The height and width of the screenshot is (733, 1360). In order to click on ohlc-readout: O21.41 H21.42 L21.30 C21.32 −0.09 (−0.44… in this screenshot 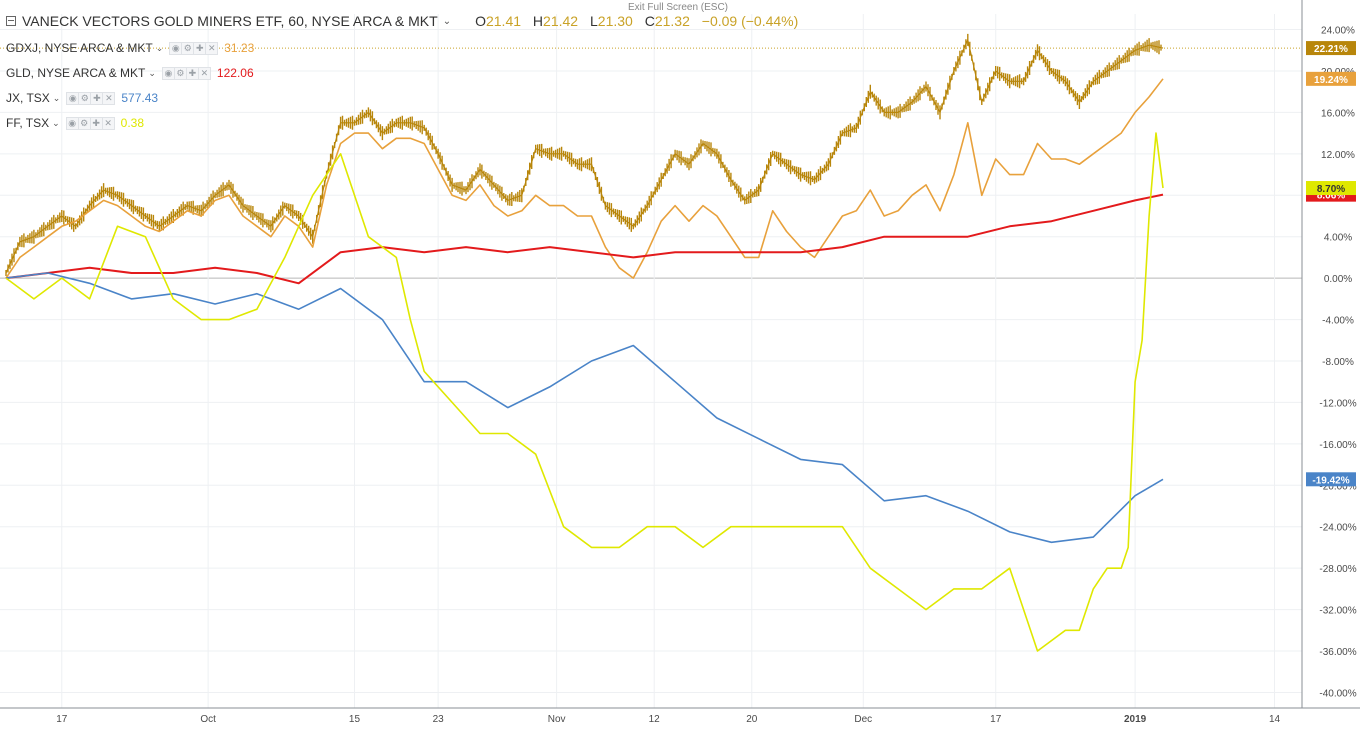, I will do `click(640, 21)`.